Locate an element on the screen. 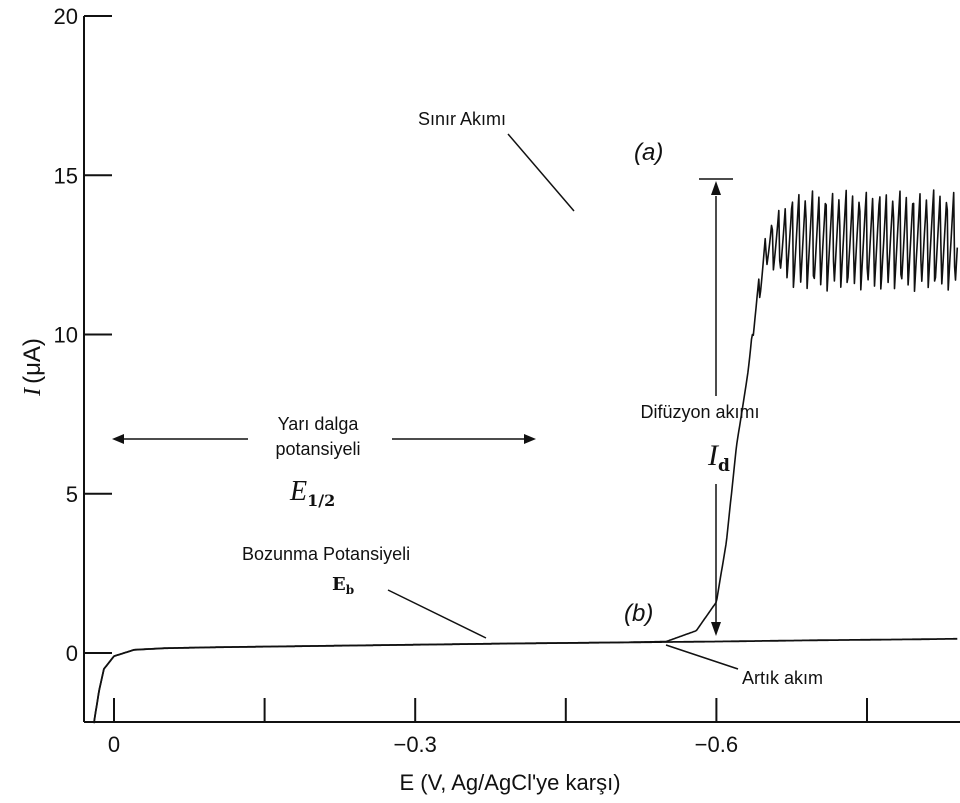 Image resolution: width=960 pixels, height=803 pixels. sinir-akimi-label: Sınır Akımı is located at coordinates (462, 119).